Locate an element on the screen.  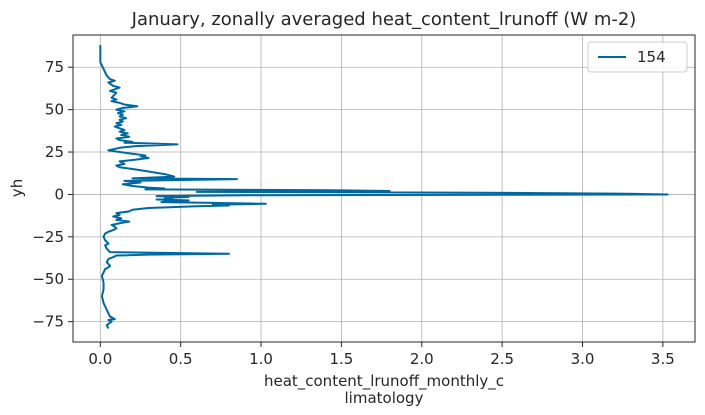
x-axis-label-line-1: heat_content_lrunoff_monthly_c is located at coordinates (384, 381).